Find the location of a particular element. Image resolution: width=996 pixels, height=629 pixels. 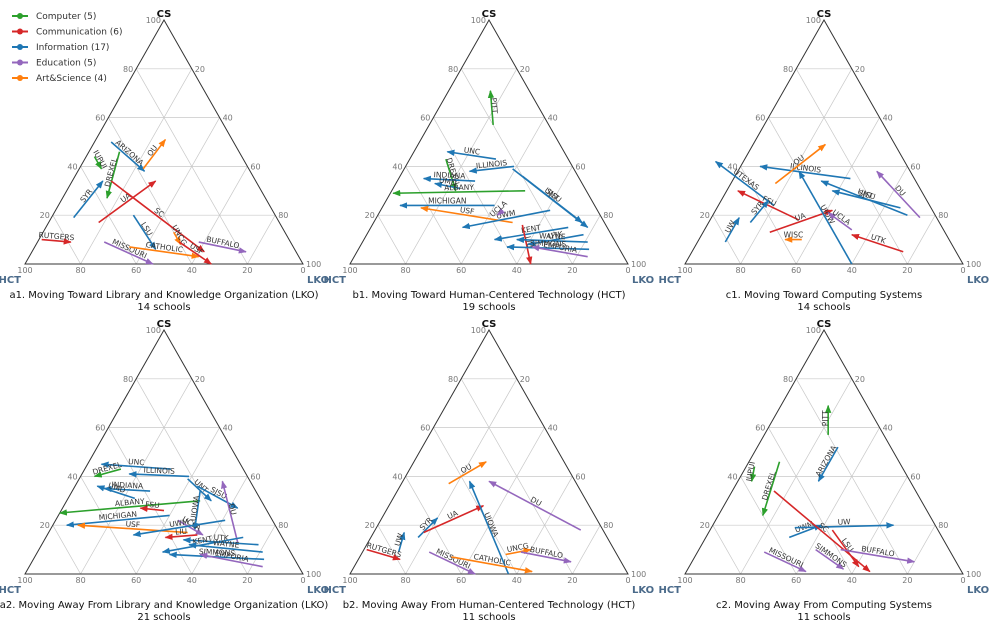

arrow-utk is located at coordinates (555, 240).